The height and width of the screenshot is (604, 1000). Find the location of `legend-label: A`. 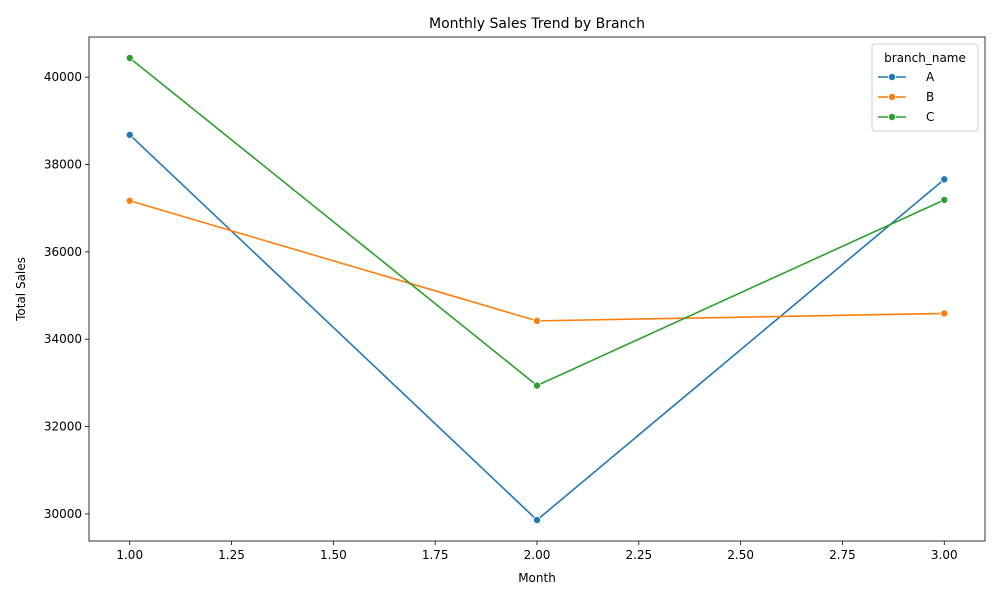

legend-label: A is located at coordinates (930, 77).